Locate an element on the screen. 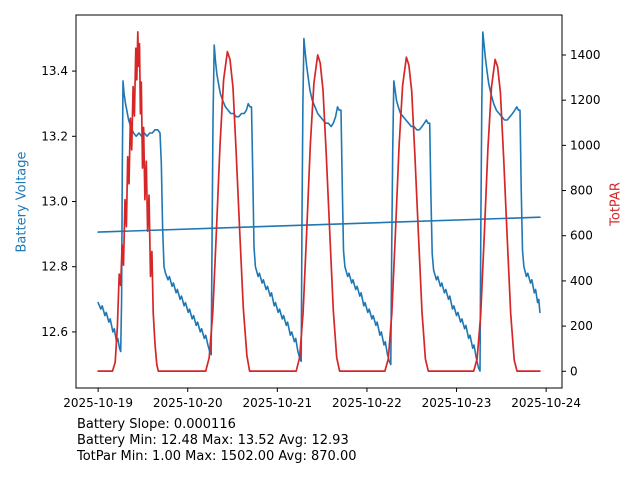 The image size is (640, 480). x-tick-label: 2025-10-22 is located at coordinates (367, 403).